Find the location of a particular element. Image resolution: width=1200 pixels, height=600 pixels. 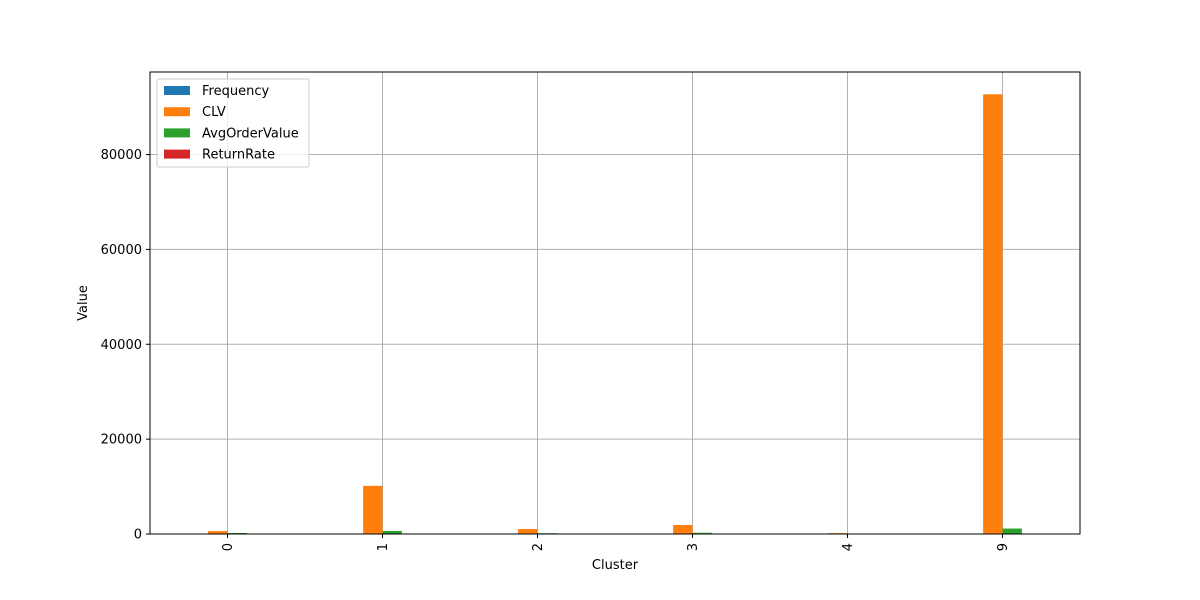

y-tick-label: 40000 is located at coordinates (121, 345).